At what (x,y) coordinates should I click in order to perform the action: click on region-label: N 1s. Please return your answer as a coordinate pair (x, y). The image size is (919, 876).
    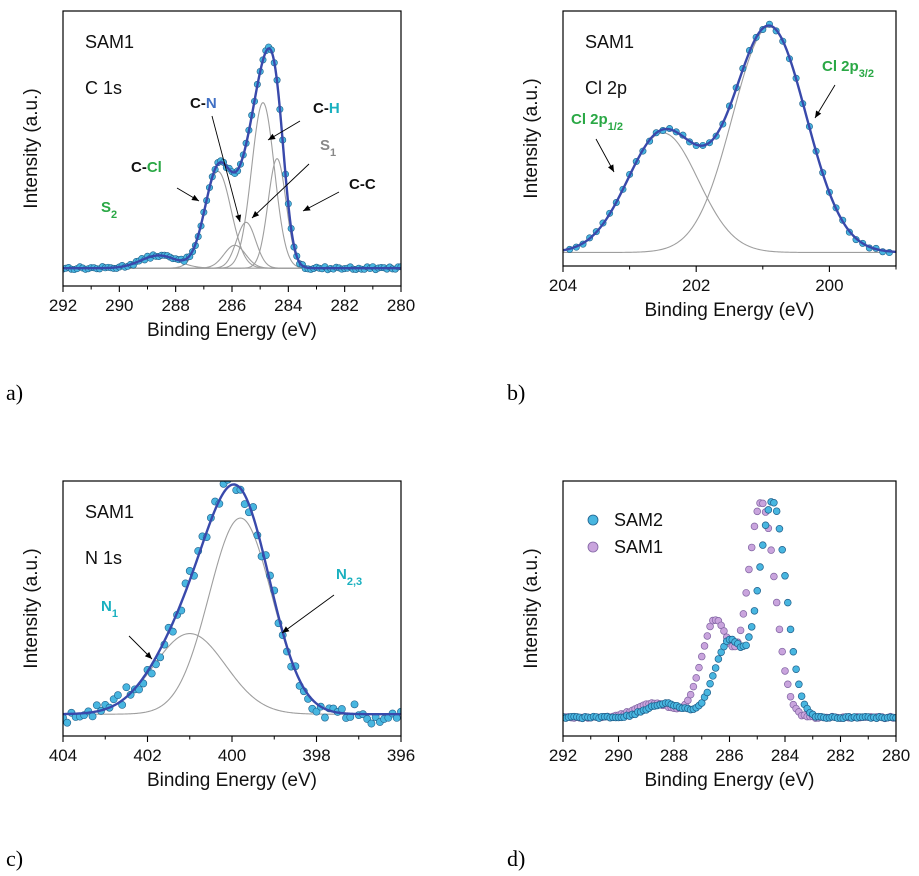
    Looking at the image, I should click on (103, 558).